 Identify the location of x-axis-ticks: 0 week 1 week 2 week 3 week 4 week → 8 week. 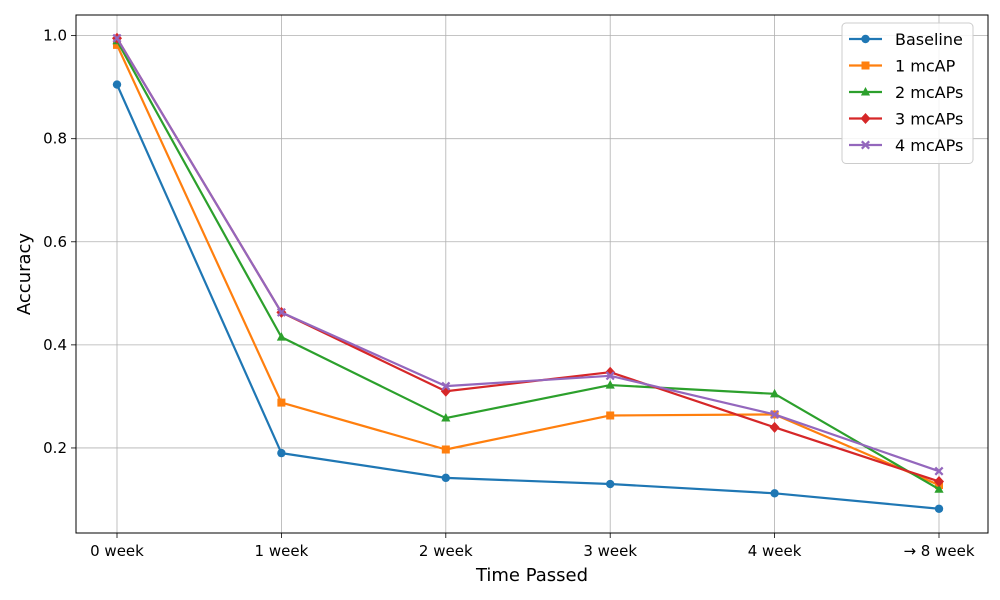
(532, 546).